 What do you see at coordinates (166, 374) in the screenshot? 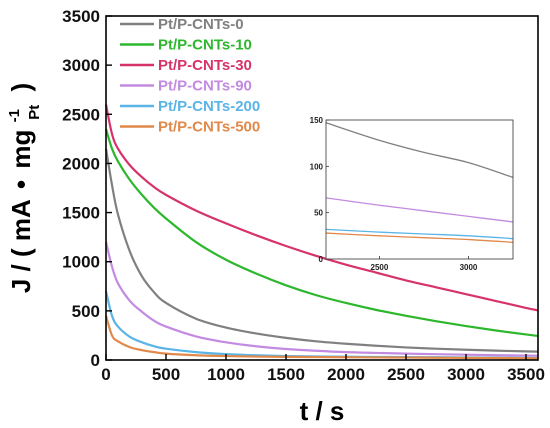
I see `x-tick-label: 500` at bounding box center [166, 374].